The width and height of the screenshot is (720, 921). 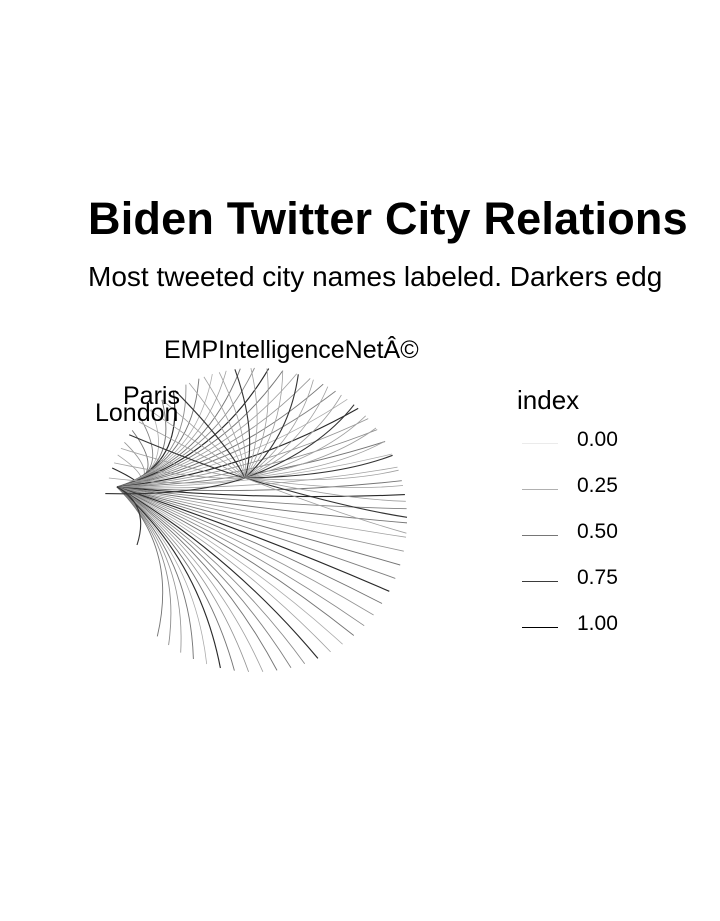 I want to click on edge-group, so click(x=256, y=520).